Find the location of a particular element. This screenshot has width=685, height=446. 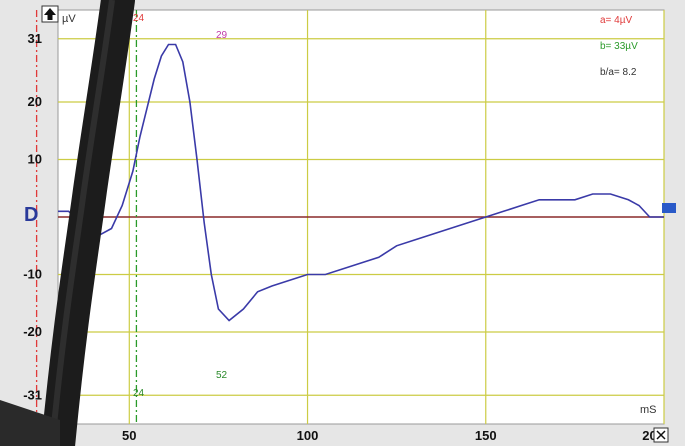

x-tick-labels: 50 100 150 200 is located at coordinates (393, 435).